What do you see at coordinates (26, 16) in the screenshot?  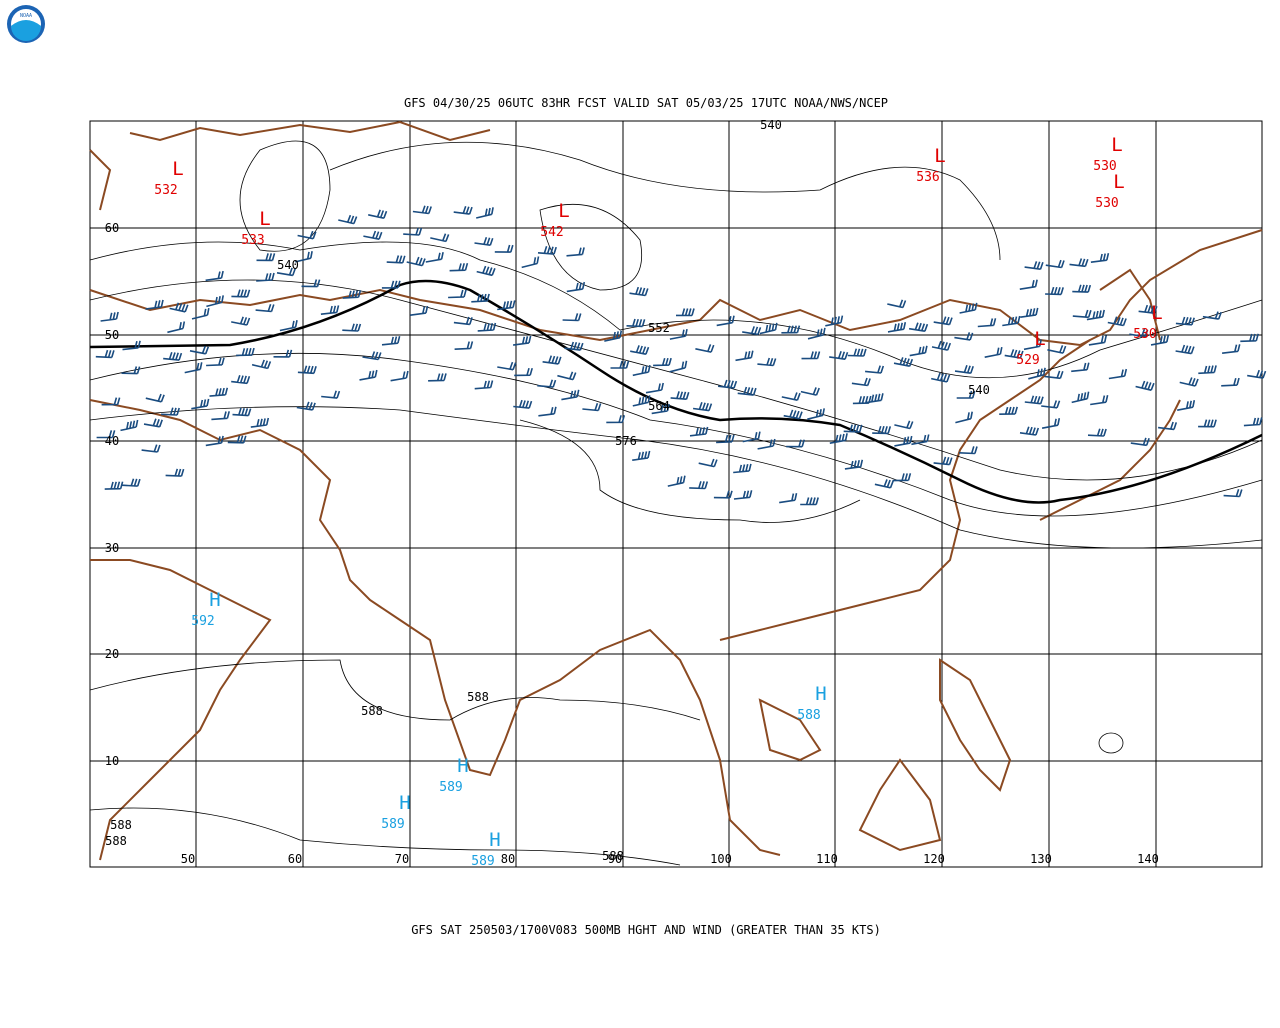 I see `logo-text: NOAA` at bounding box center [26, 16].